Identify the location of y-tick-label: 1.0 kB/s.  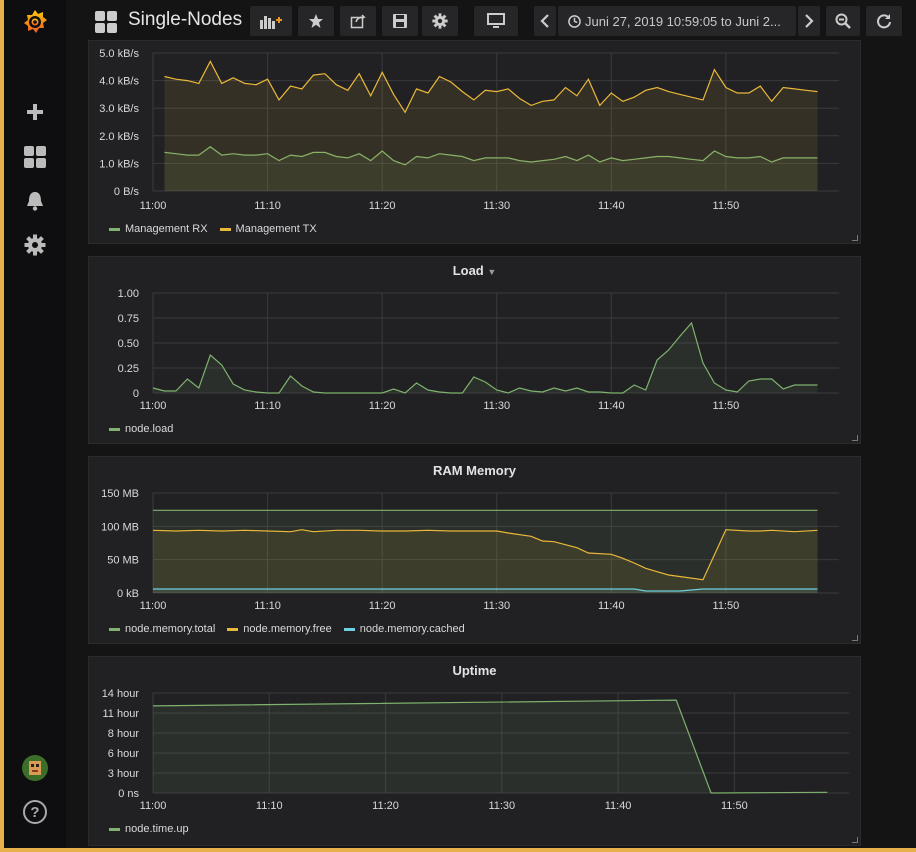
(119, 164).